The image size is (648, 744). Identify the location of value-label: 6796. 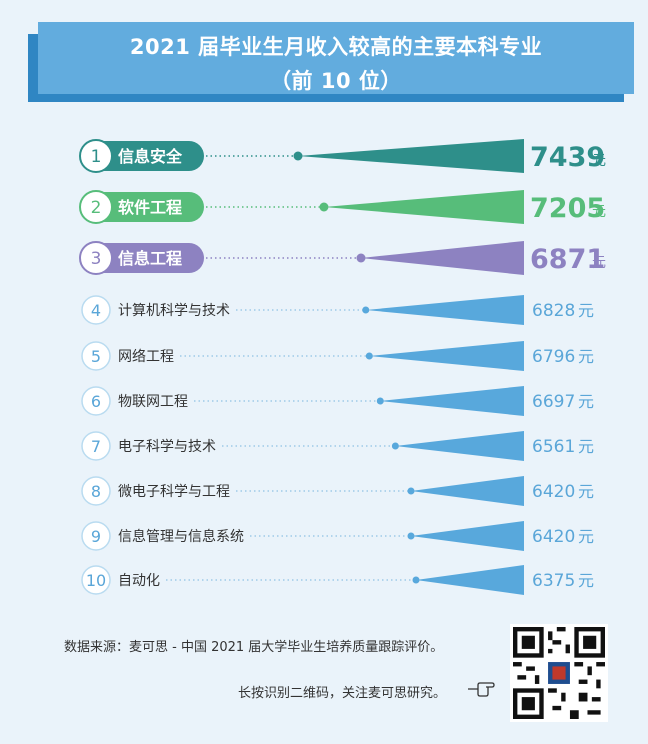
(553, 357).